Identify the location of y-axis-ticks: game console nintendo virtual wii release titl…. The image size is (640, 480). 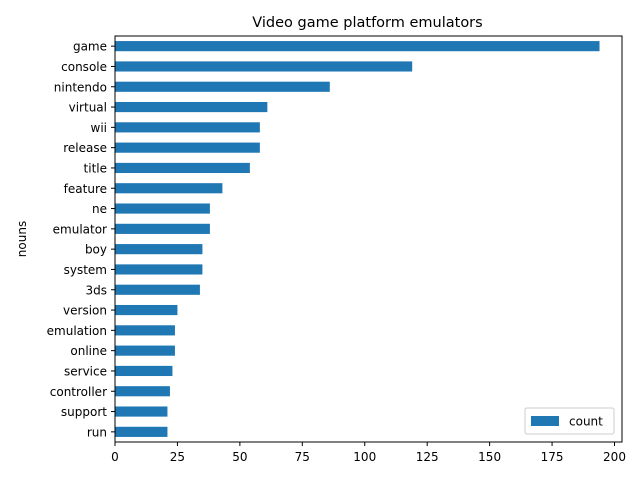
(81, 239).